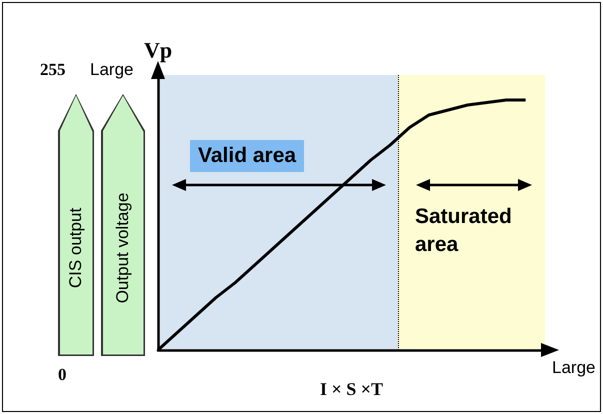 The width and height of the screenshot is (603, 414). I want to click on y-axis-title: Vp, so click(158, 50).